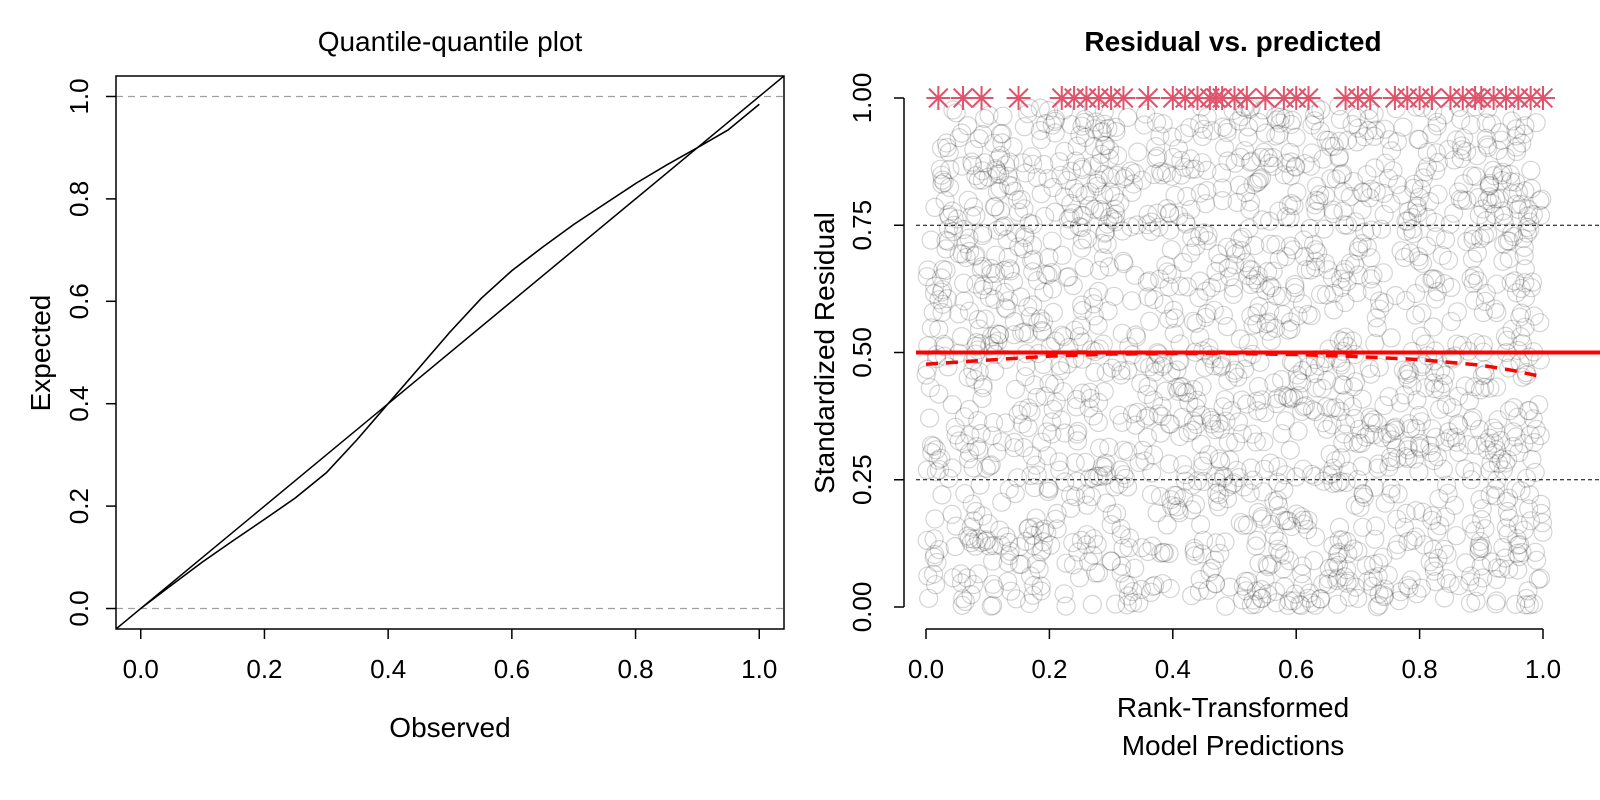 The height and width of the screenshot is (800, 1600). What do you see at coordinates (40, 353) in the screenshot?
I see `qq-y-axis-label: Expected` at bounding box center [40, 353].